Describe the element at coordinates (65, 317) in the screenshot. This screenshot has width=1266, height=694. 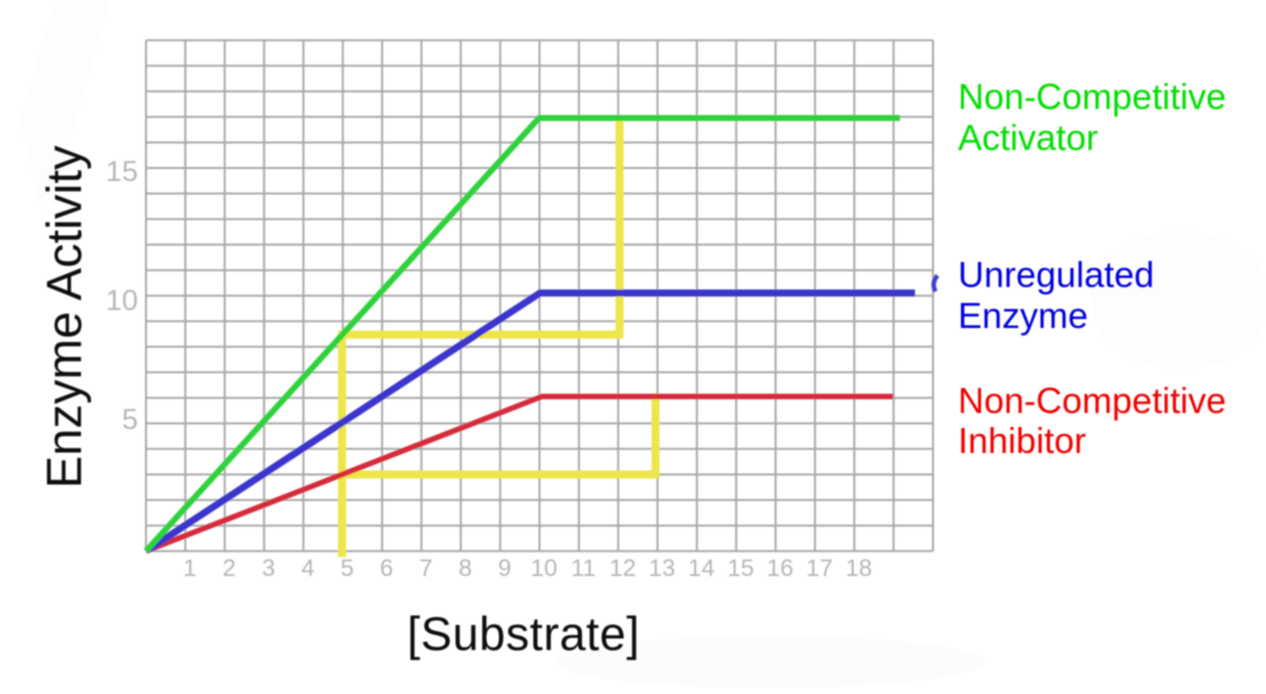
I see `svg-text: Enzyme Activity` at that location.